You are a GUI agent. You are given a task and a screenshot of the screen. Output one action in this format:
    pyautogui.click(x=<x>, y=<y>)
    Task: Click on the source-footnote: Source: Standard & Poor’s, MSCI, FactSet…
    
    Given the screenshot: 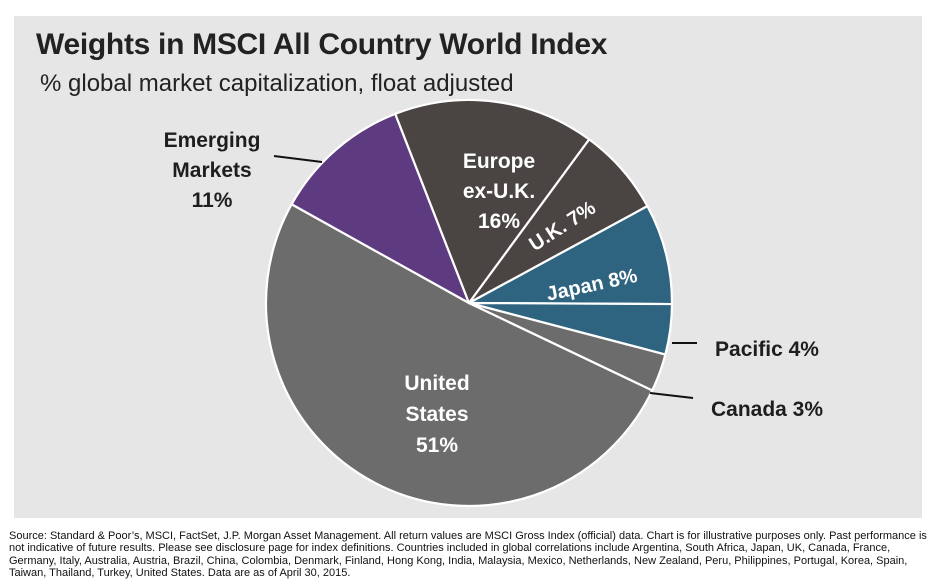 What is the action you would take?
    pyautogui.click(x=468, y=555)
    